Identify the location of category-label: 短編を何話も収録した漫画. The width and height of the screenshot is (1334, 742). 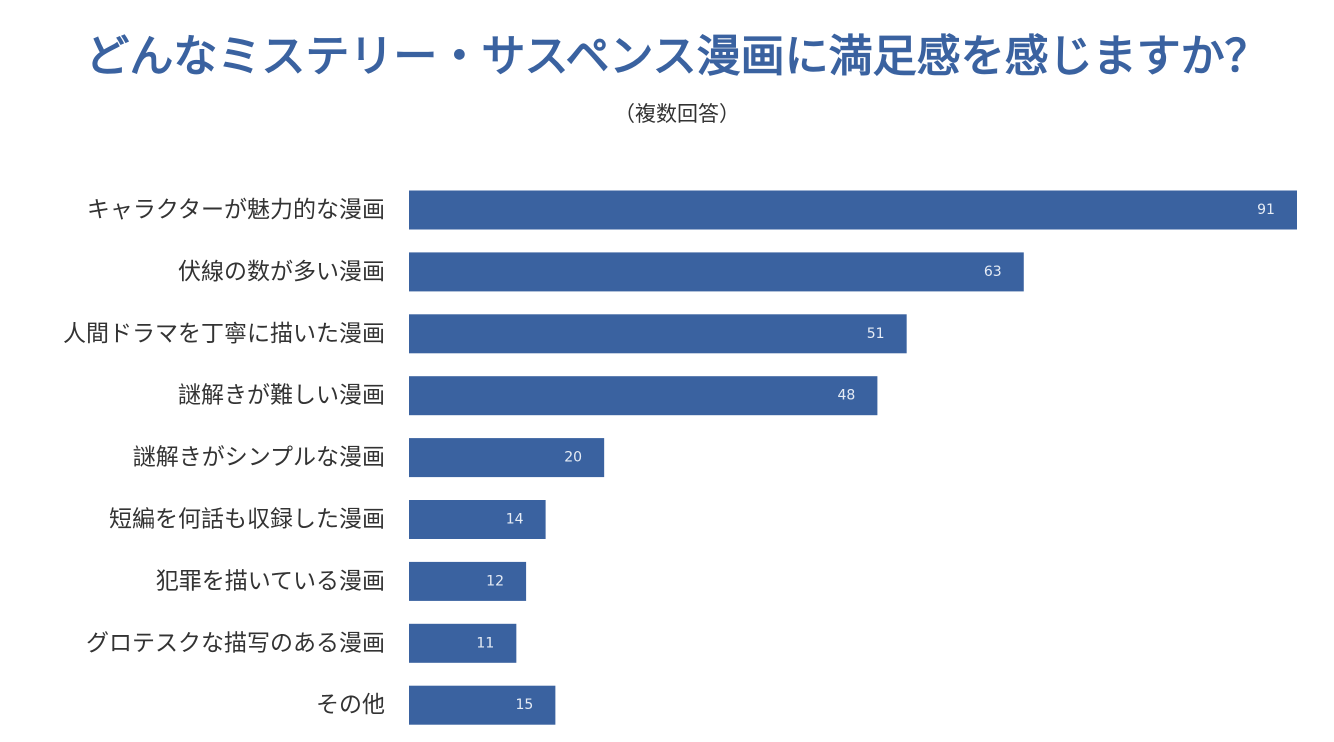
(247, 520).